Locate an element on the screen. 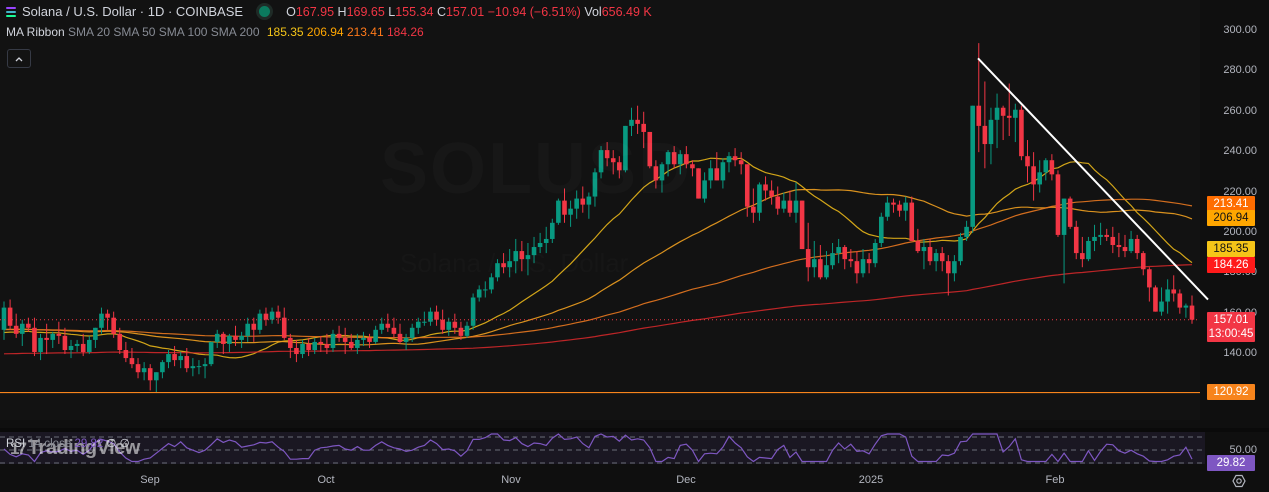 The width and height of the screenshot is (1269, 492). price-tag: 213.41 is located at coordinates (1231, 204).